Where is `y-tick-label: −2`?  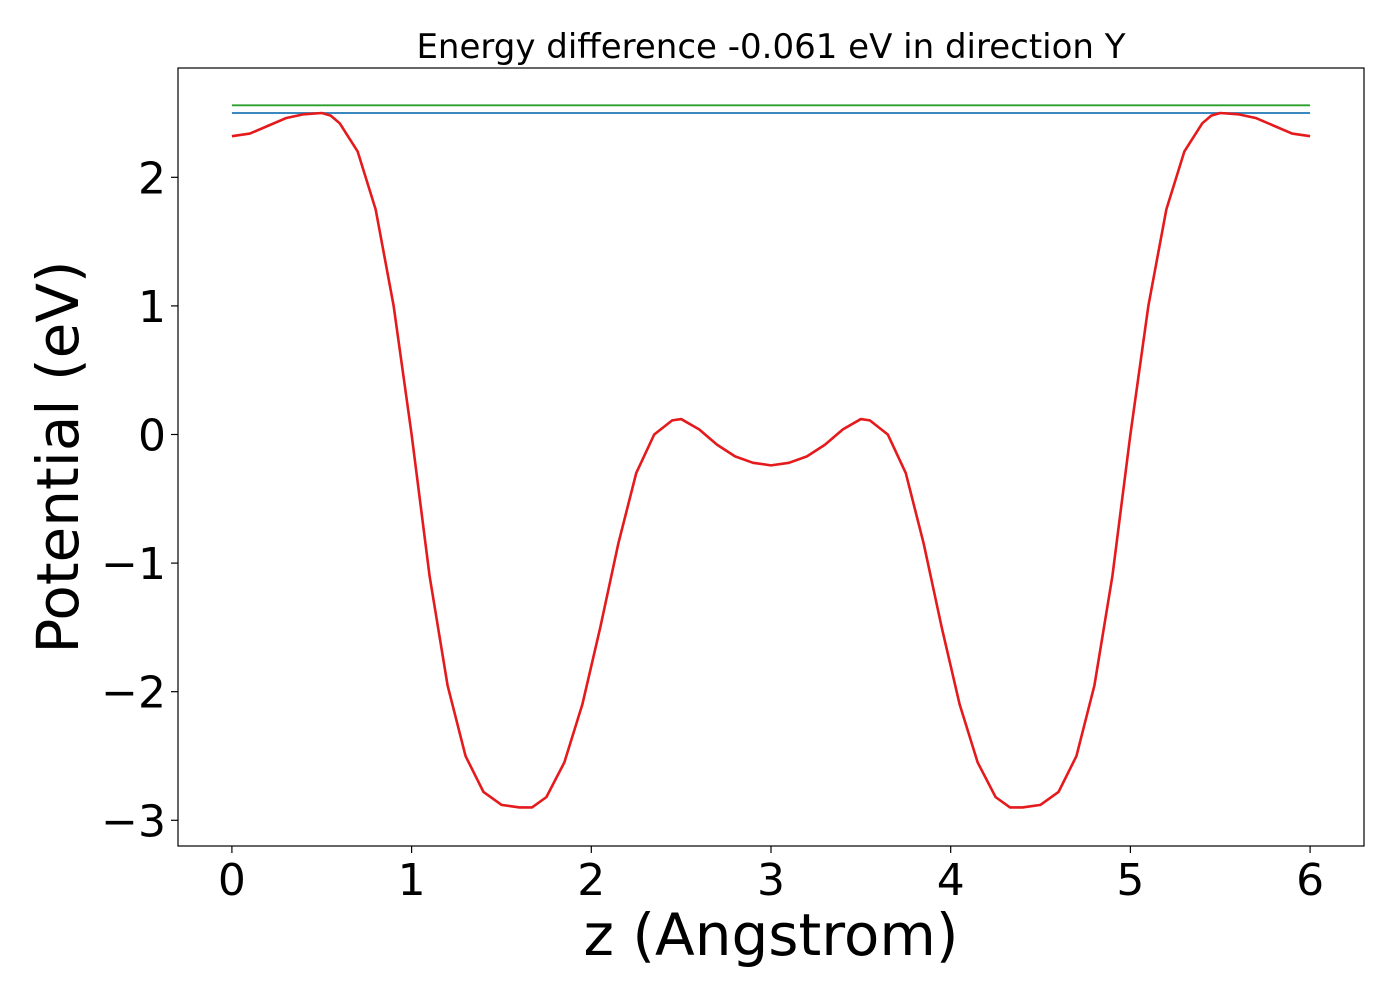 y-tick-label: −2 is located at coordinates (133, 693).